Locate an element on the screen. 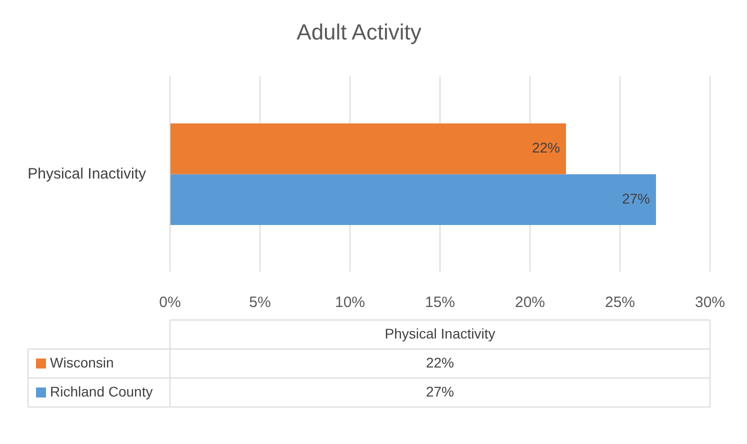  legend-label: Wisconsin is located at coordinates (82, 362).